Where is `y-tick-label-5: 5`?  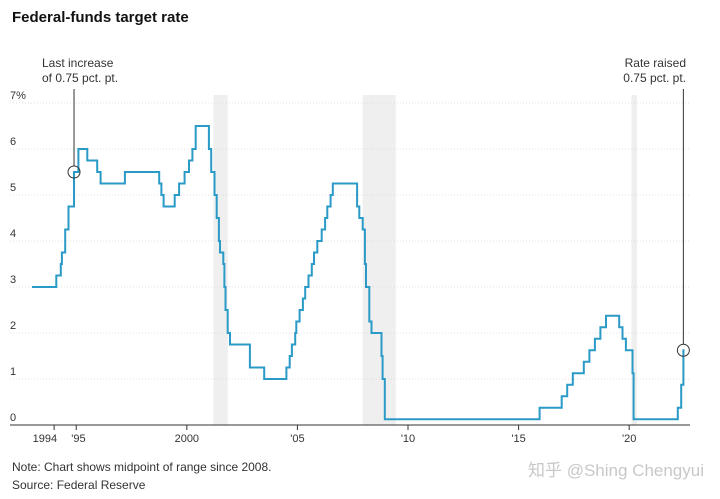 y-tick-label-5: 5 is located at coordinates (13, 188).